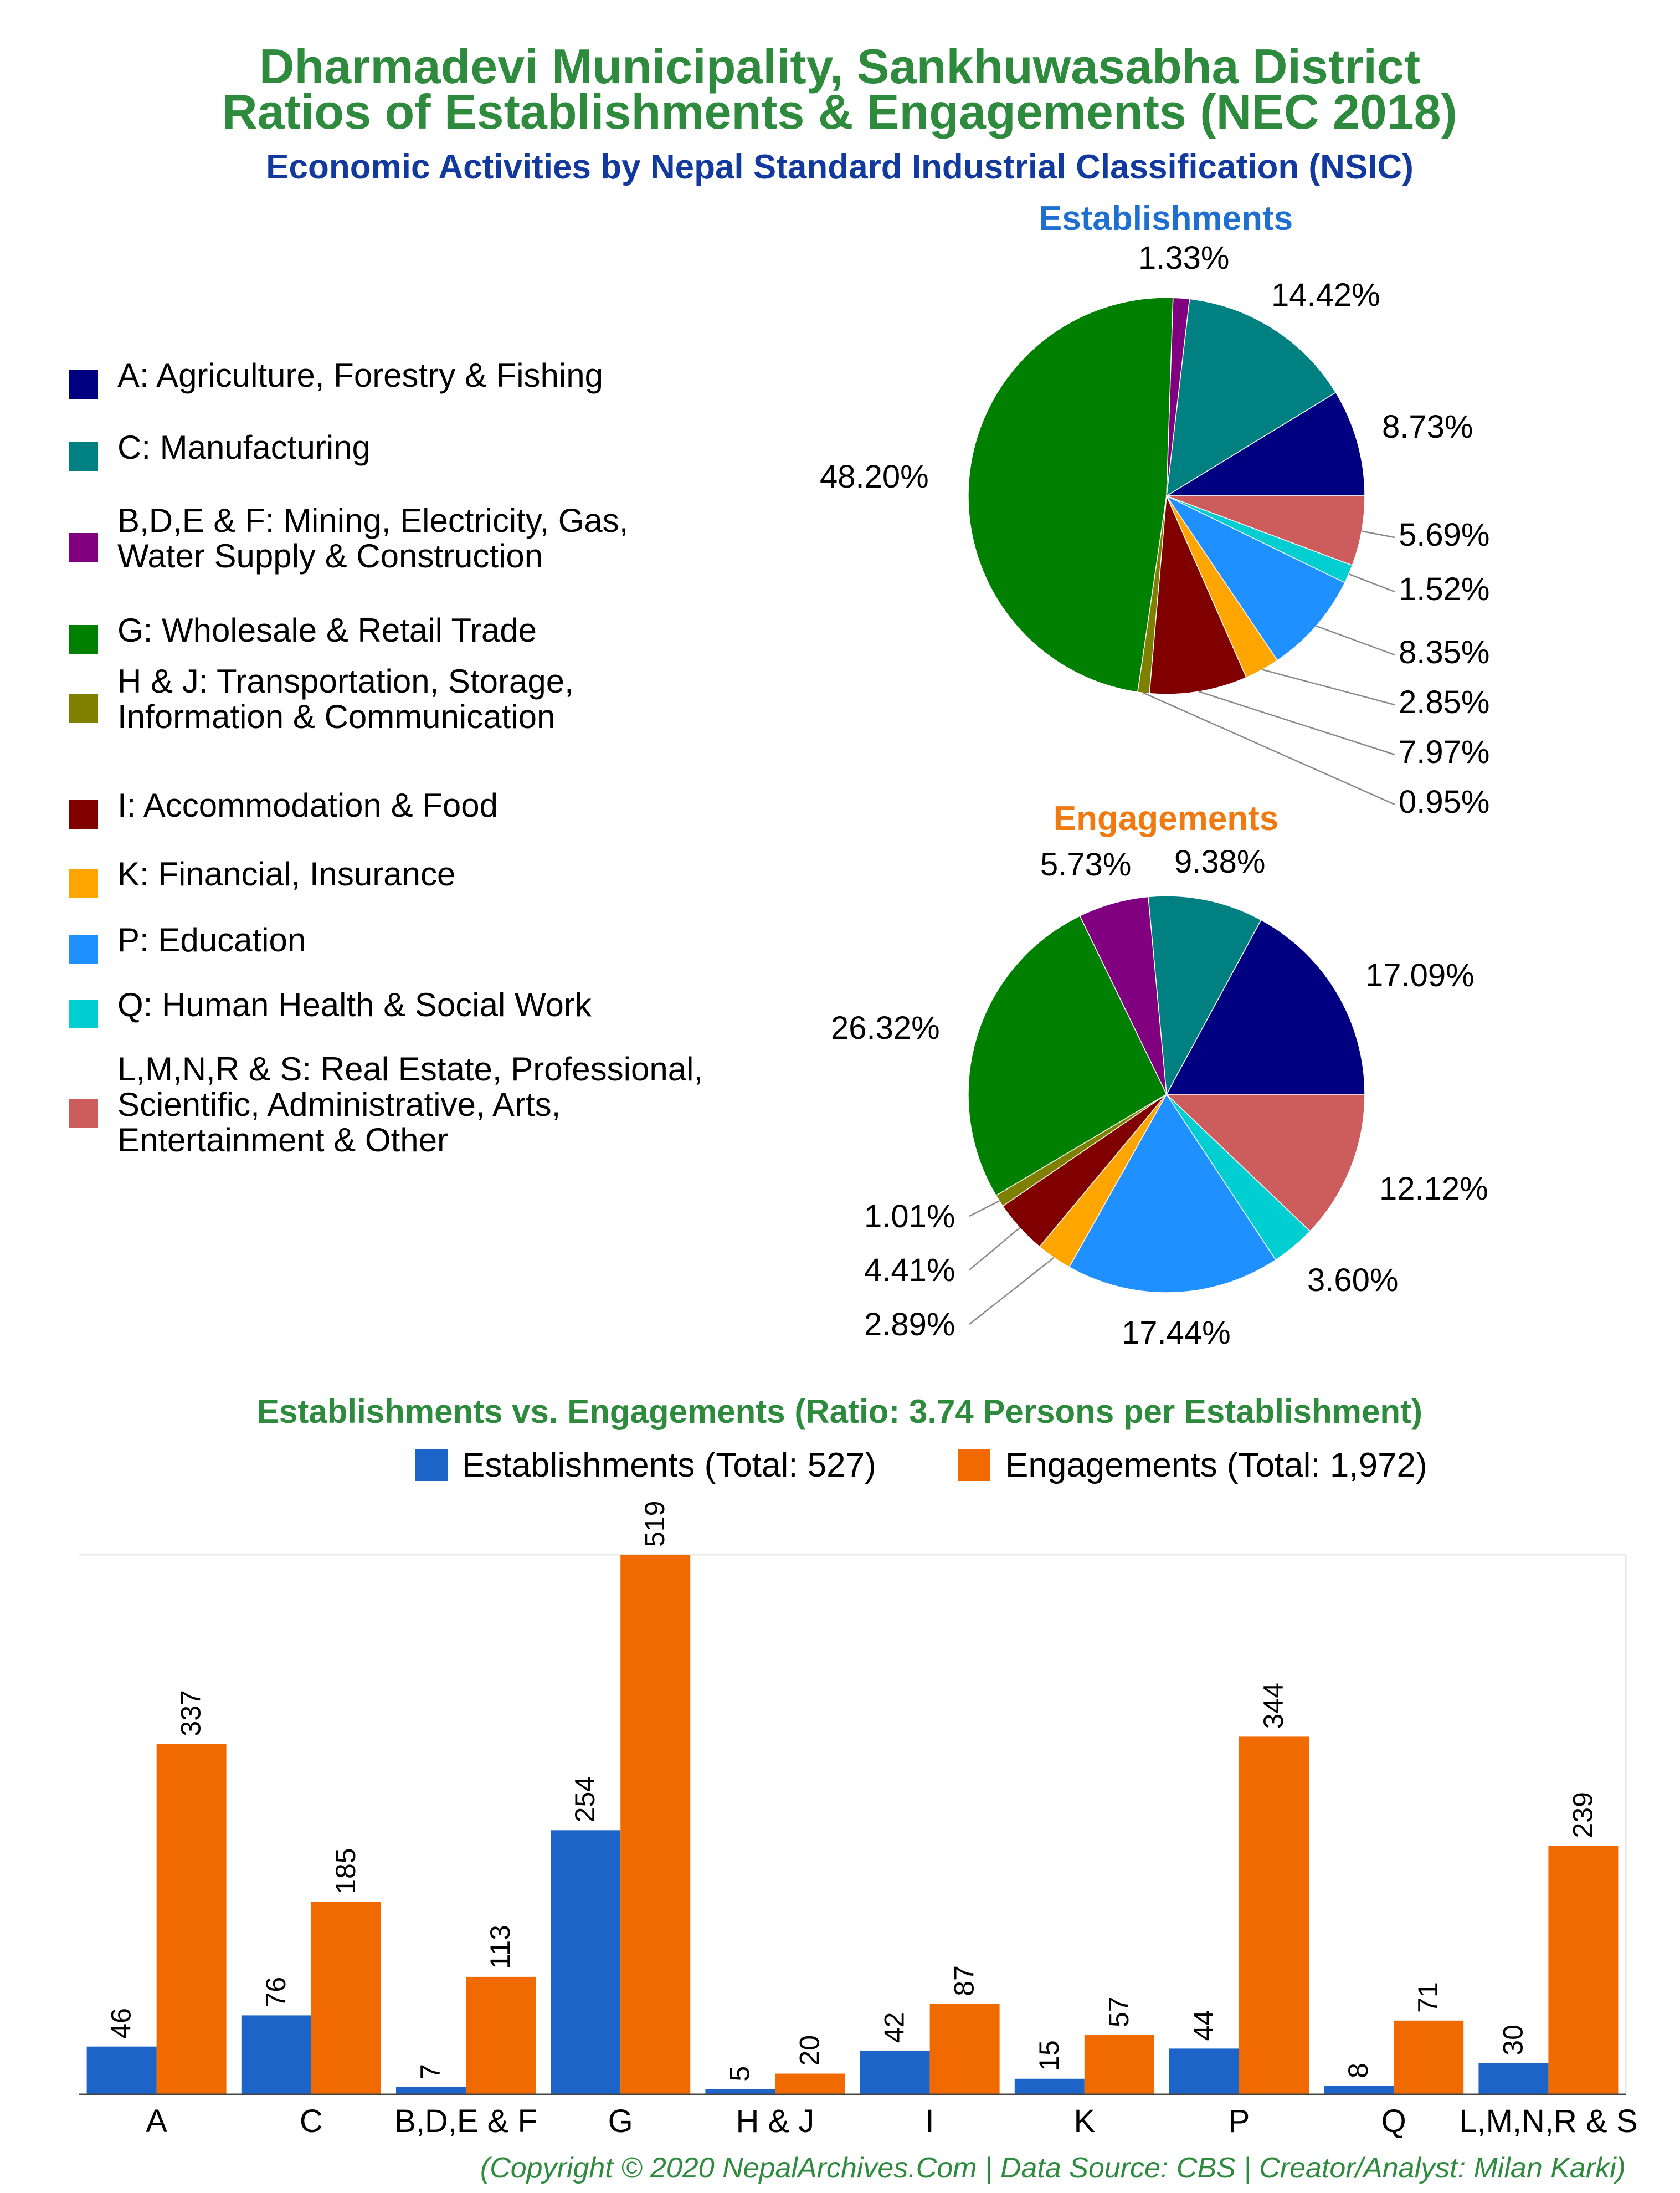 The image size is (1680, 2193). I want to click on x-tick-label: L,M,N,R & S, so click(1548, 2121).